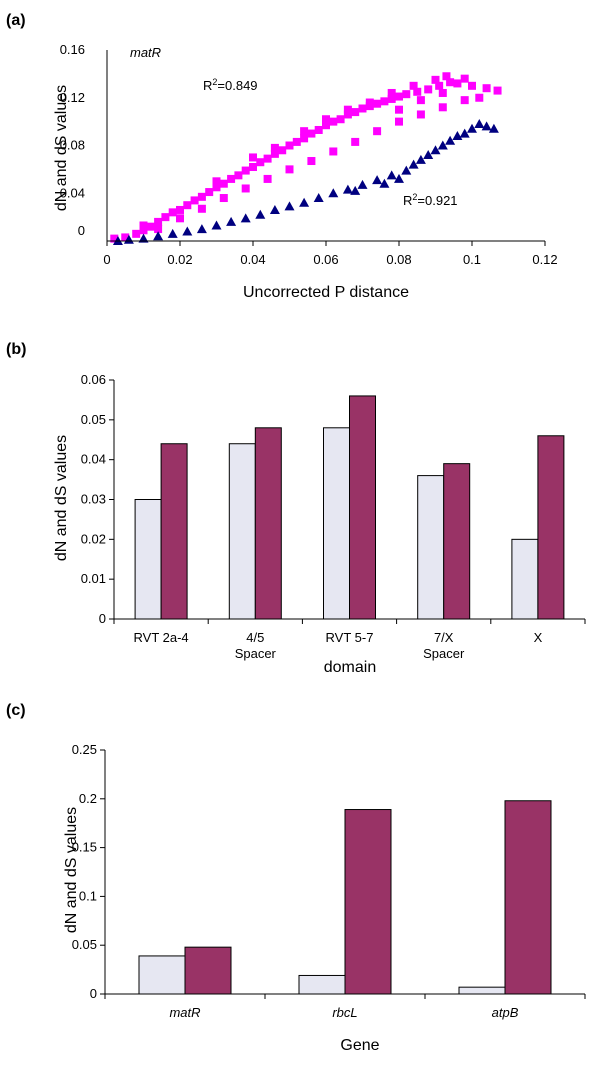 This screenshot has width=600, height=1067. Describe the element at coordinates (472, 259) in the screenshot. I see `panel-a-x-tick-label: 0.1` at that location.